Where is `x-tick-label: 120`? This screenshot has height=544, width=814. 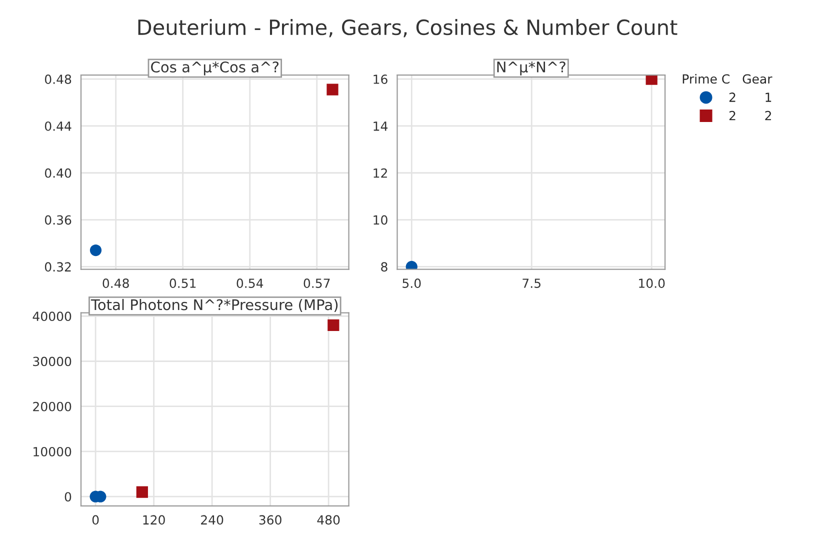 x-tick-label: 120 is located at coordinates (154, 520).